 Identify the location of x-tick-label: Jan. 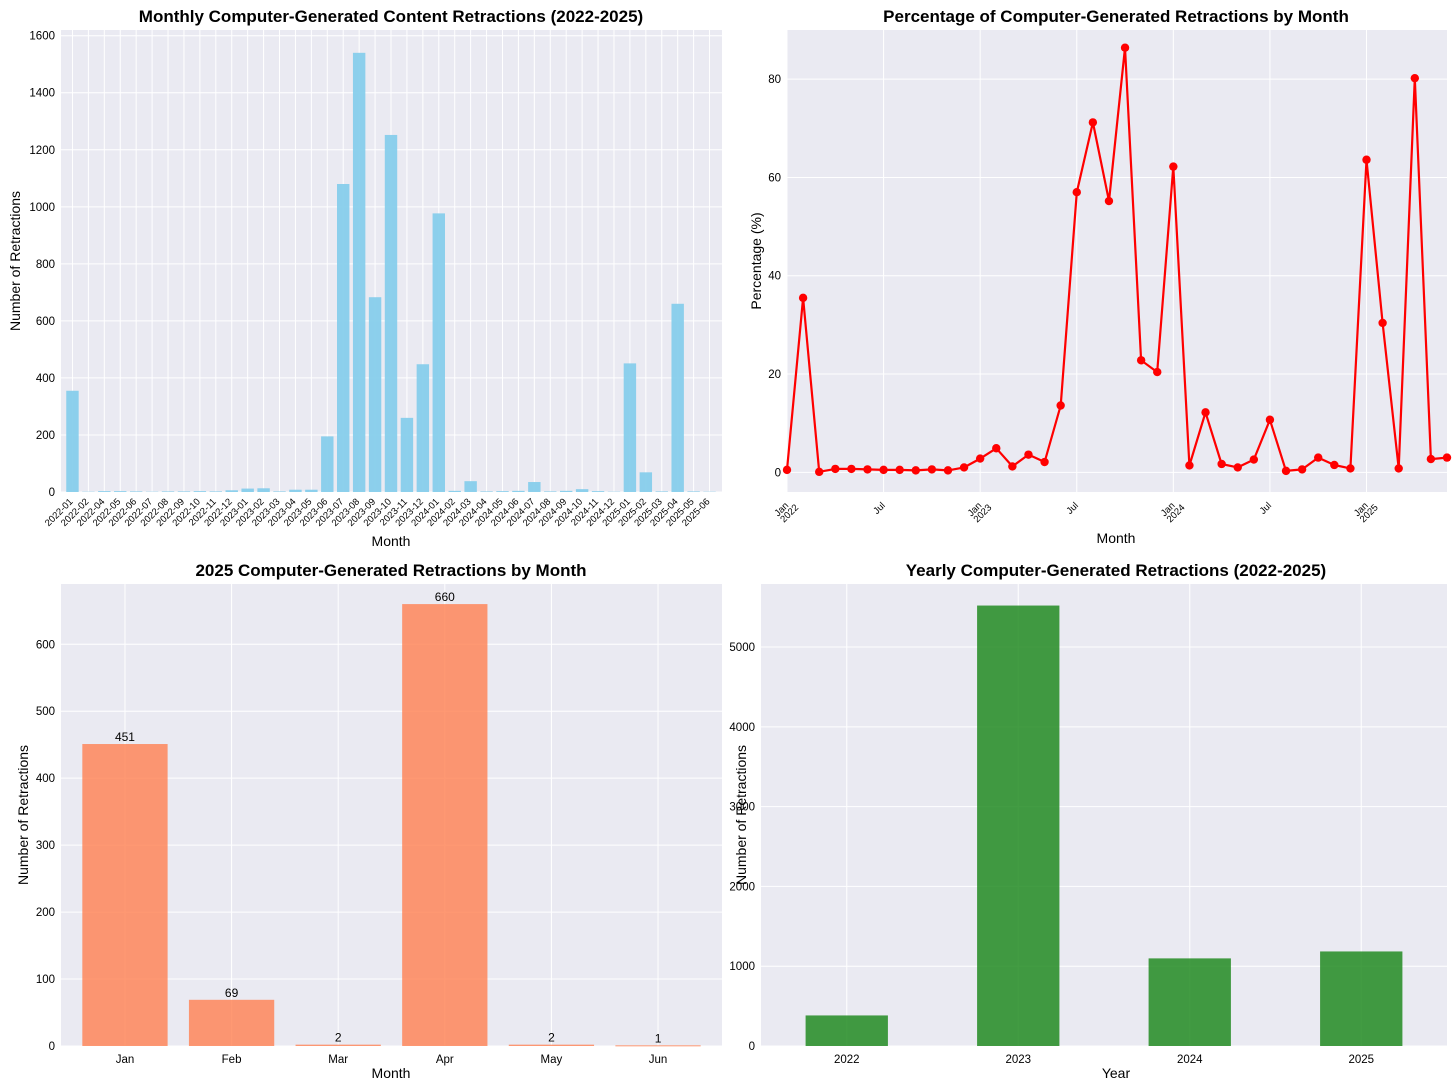
(125, 1060).